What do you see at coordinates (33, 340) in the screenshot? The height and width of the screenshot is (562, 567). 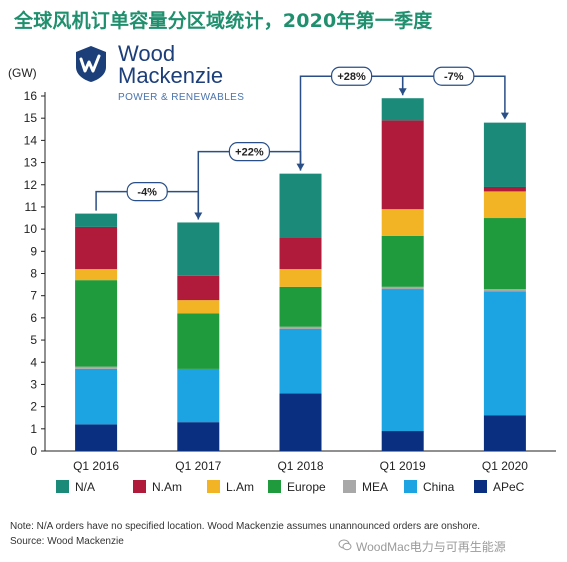 I see `y-tick-label: 5` at bounding box center [33, 340].